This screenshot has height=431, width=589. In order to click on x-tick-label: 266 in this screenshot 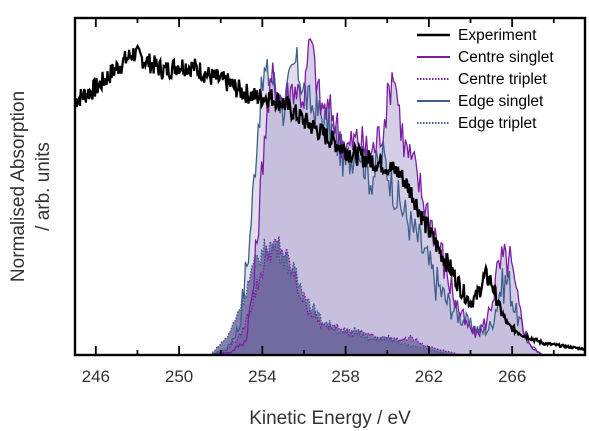, I will do `click(512, 376)`.